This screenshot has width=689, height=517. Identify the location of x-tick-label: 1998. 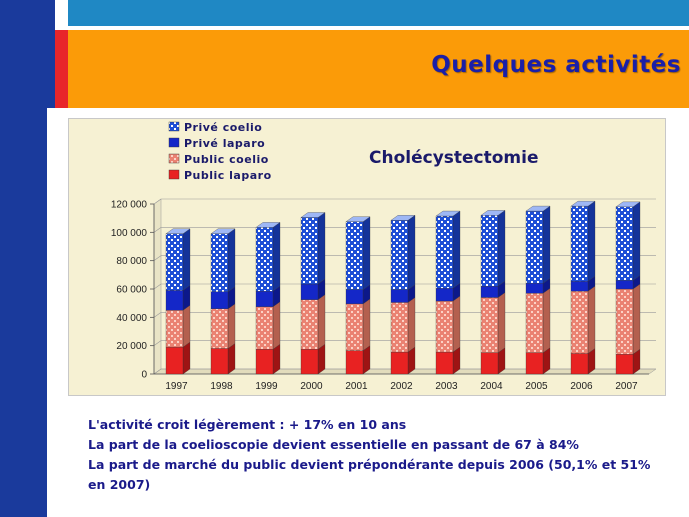
(221, 386).